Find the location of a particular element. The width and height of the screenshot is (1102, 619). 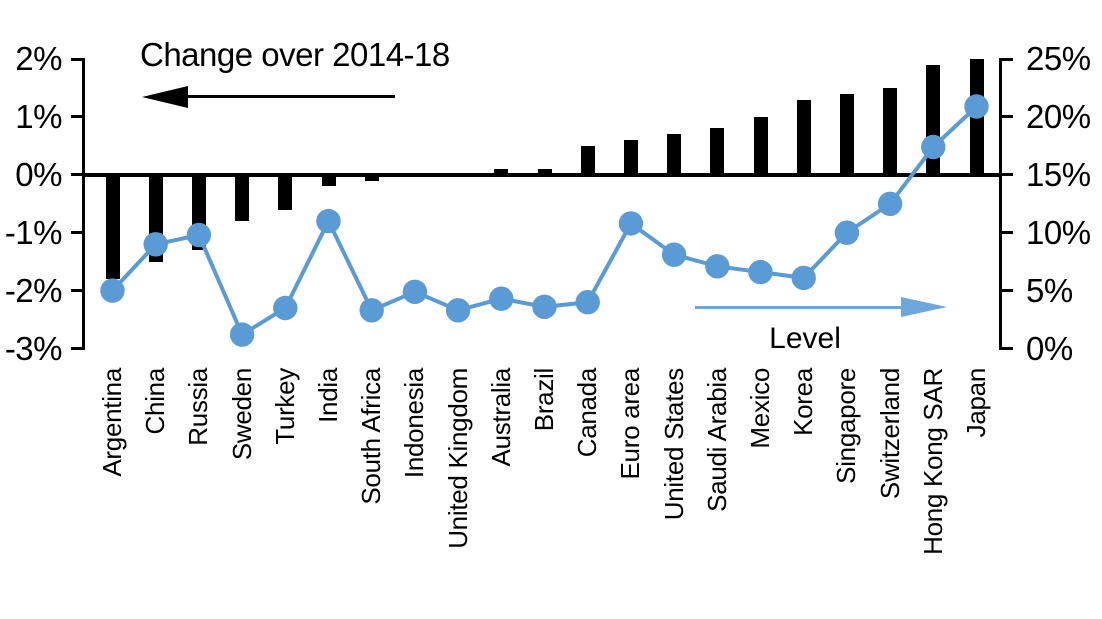

right-axis-tick-label: 10% is located at coordinates (1058, 232).